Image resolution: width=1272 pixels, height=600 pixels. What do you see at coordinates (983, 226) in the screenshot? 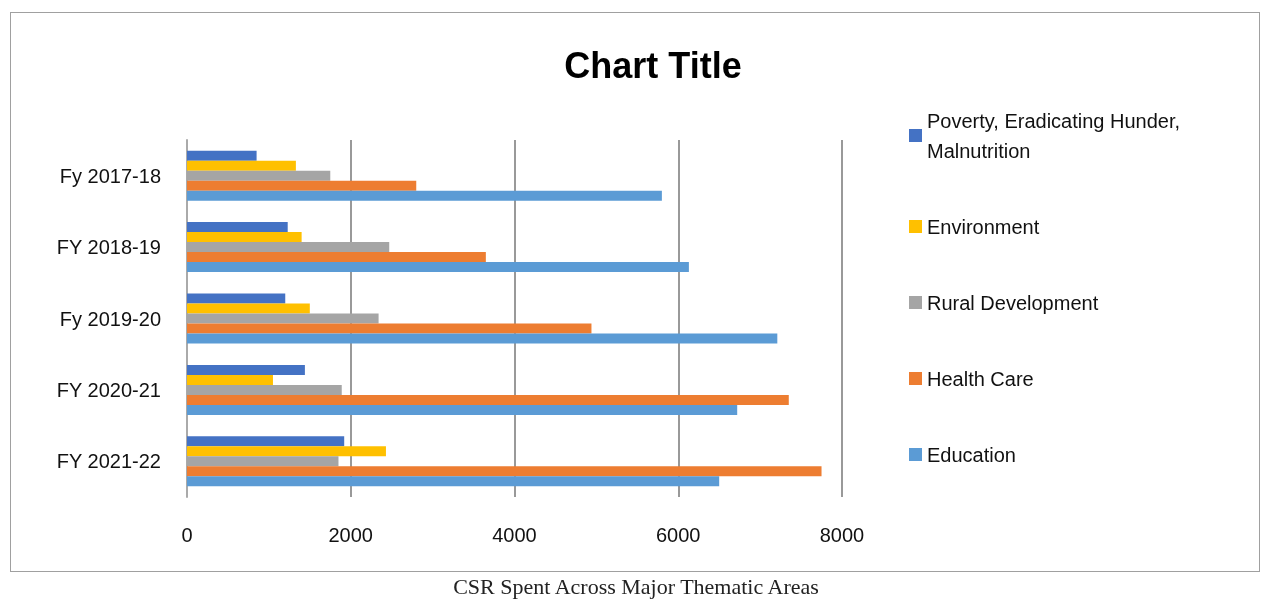
I see `legend-label: Environment` at bounding box center [983, 226].